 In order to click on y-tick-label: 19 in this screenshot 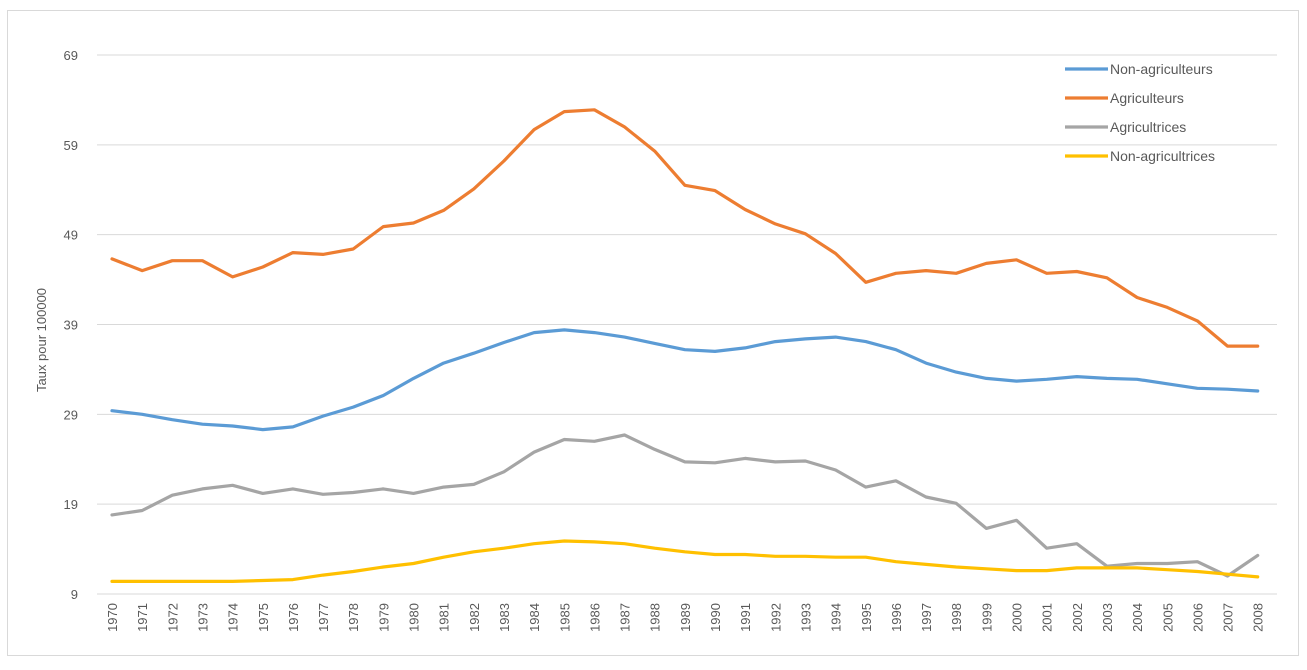, I will do `click(71, 504)`.